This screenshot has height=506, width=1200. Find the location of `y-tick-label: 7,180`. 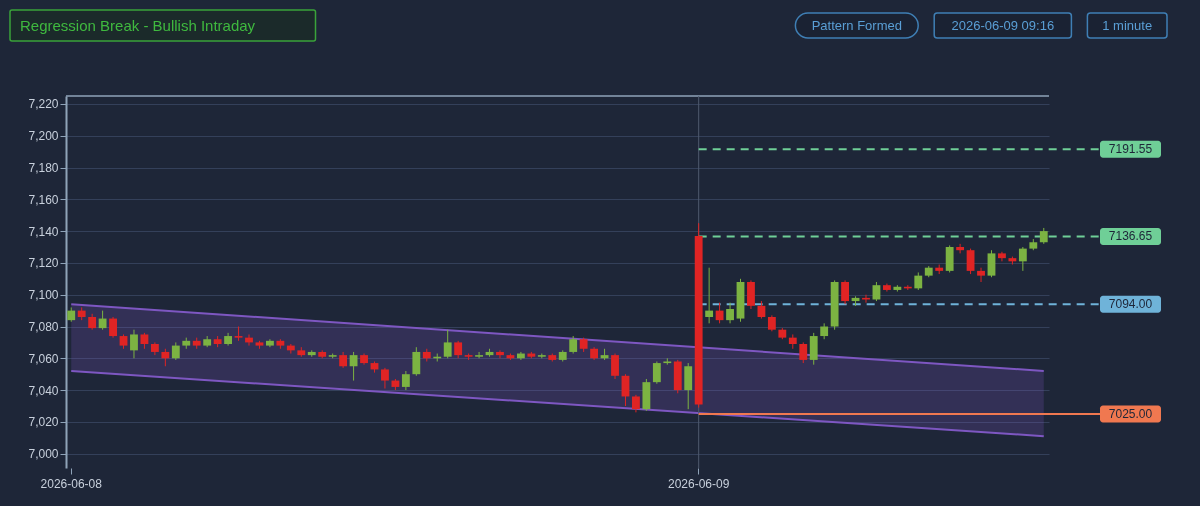

y-tick-label: 7,180 is located at coordinates (43, 168).